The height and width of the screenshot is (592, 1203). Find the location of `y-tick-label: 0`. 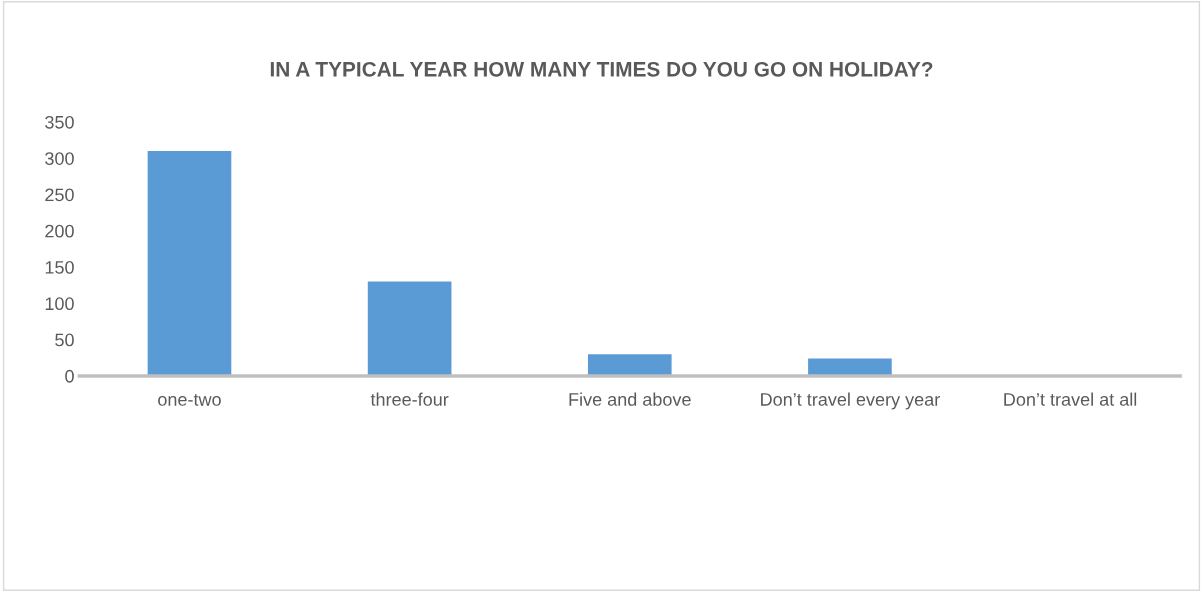

y-tick-label: 0 is located at coordinates (69, 376).